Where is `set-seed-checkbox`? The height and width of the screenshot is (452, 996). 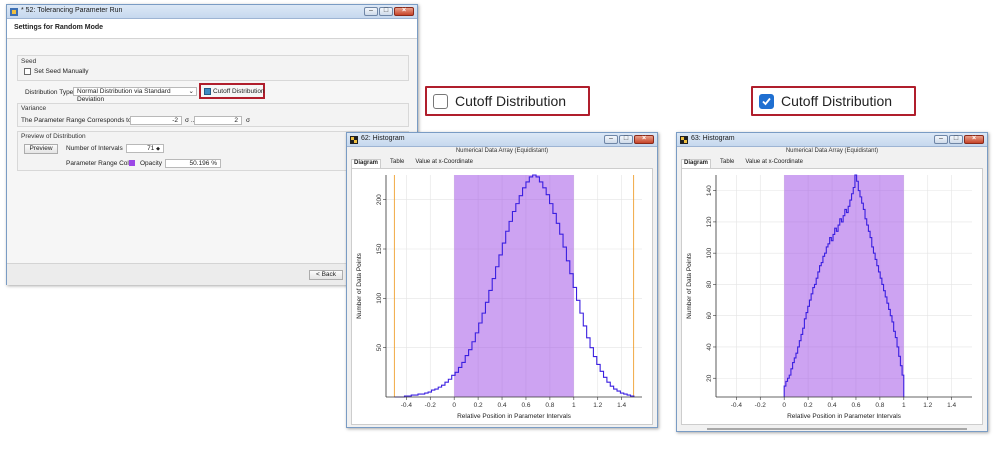 set-seed-checkbox is located at coordinates (27, 71).